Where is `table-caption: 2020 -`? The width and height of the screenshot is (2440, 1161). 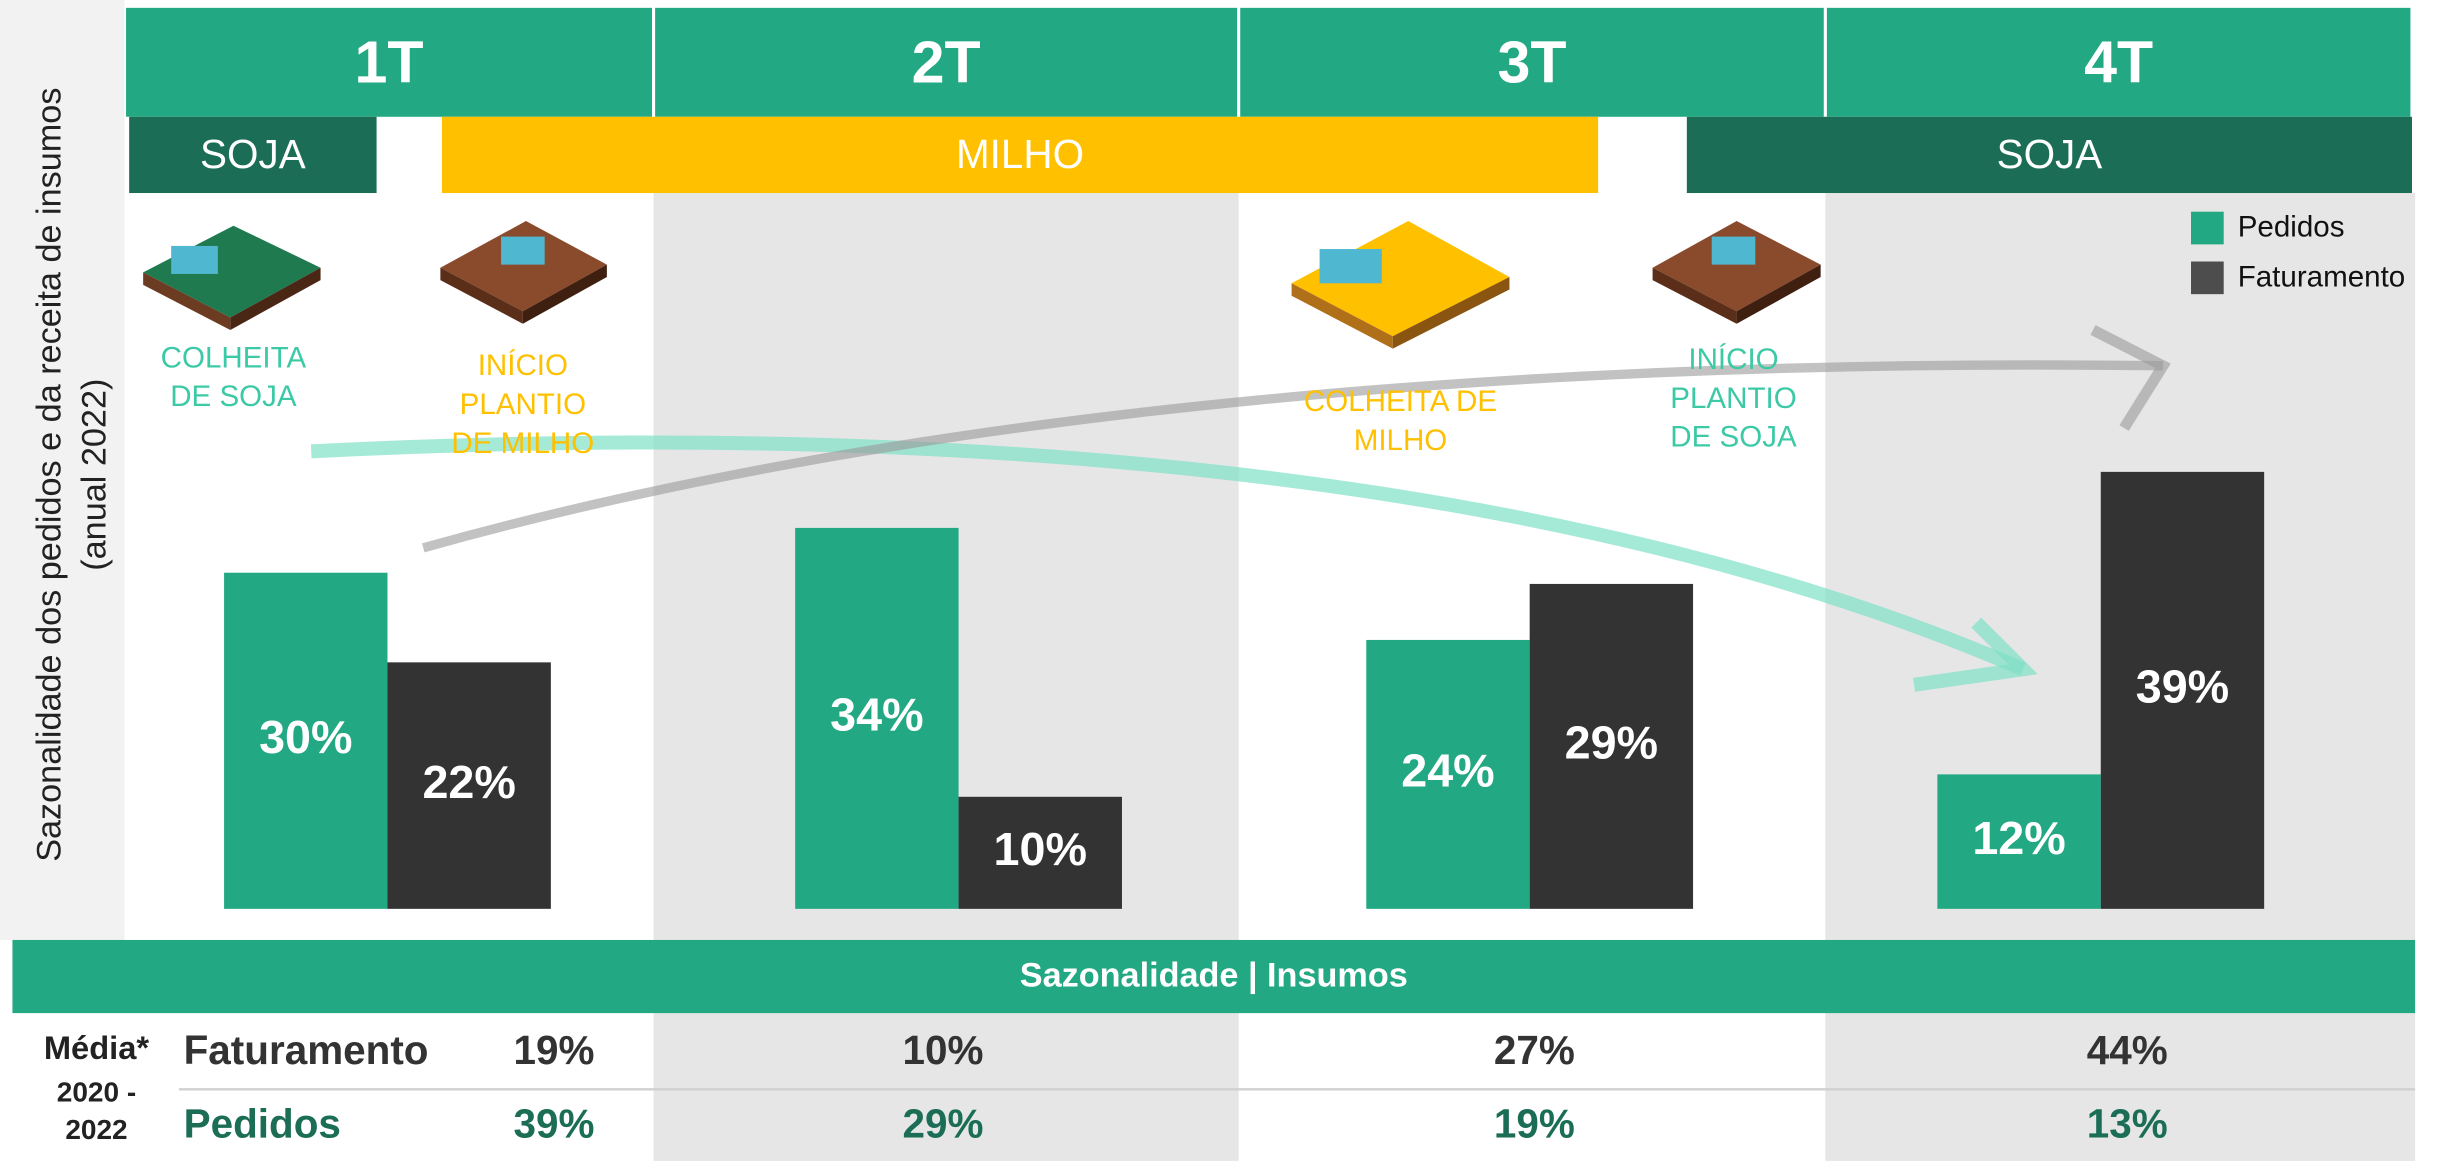 table-caption: 2020 - is located at coordinates (96, 1091).